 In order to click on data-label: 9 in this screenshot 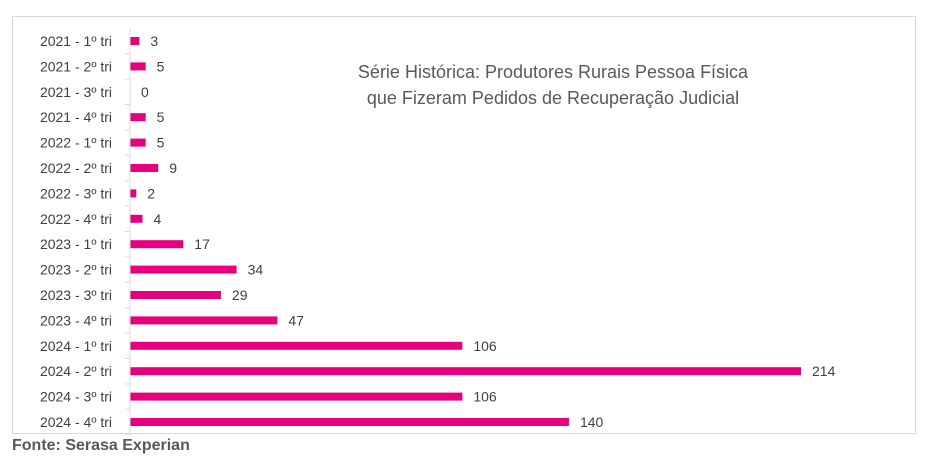, I will do `click(173, 168)`.